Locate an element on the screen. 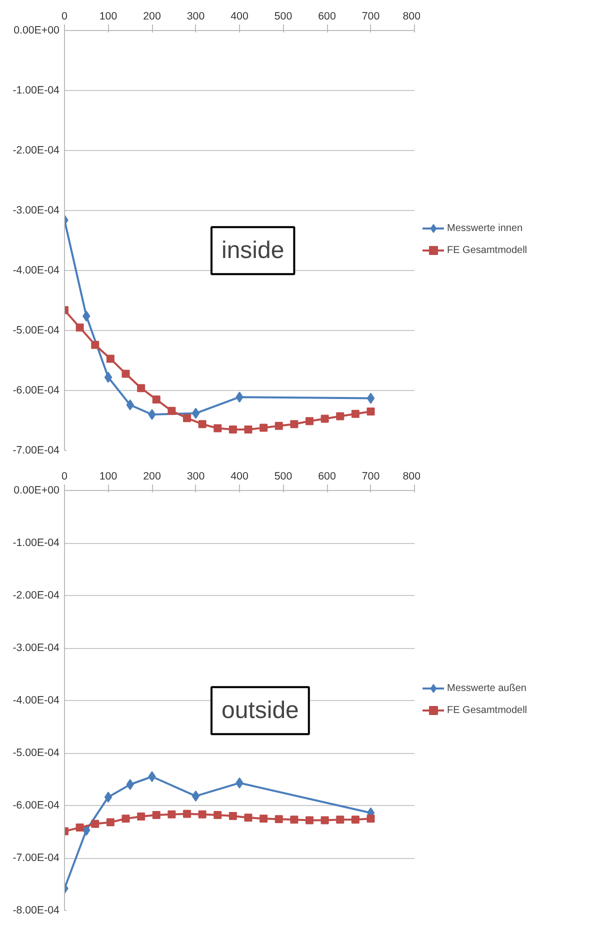 The width and height of the screenshot is (601, 933). annotation: outside is located at coordinates (260, 710).